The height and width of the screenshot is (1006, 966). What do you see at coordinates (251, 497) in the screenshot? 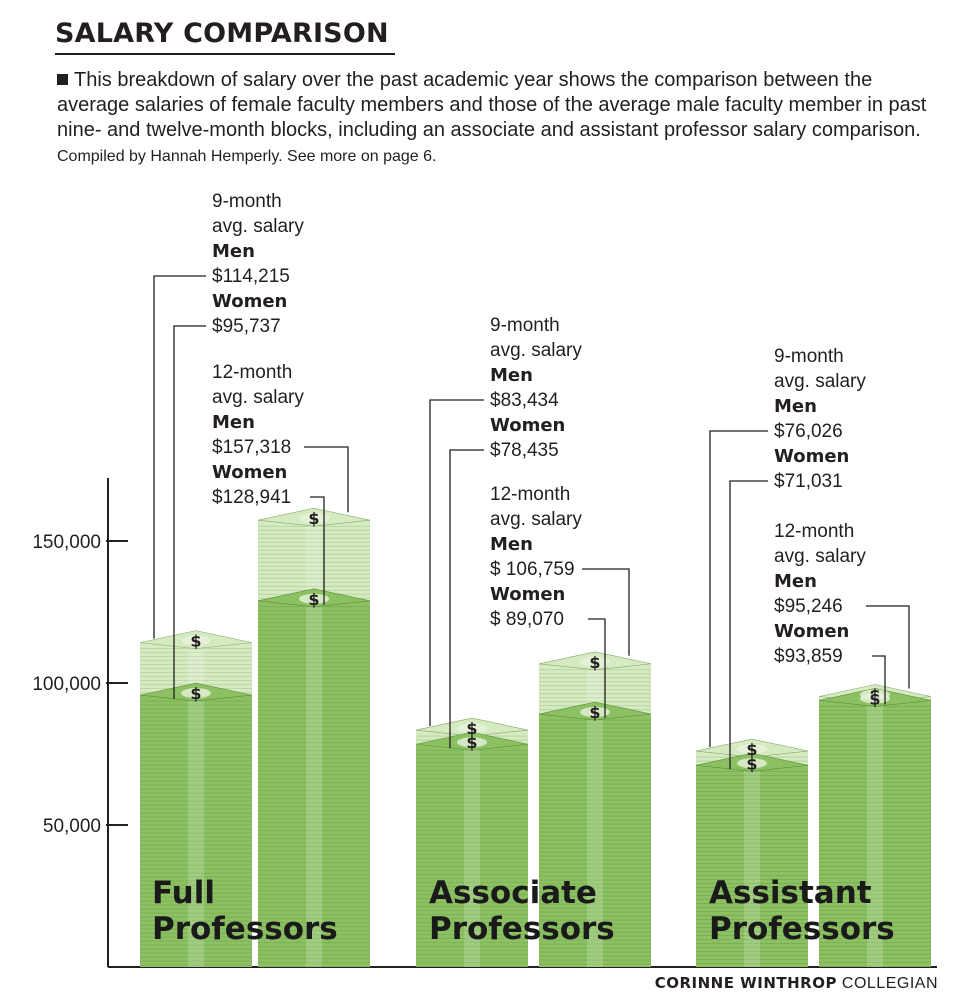
I see `women-salary-label: $128,941` at bounding box center [251, 497].